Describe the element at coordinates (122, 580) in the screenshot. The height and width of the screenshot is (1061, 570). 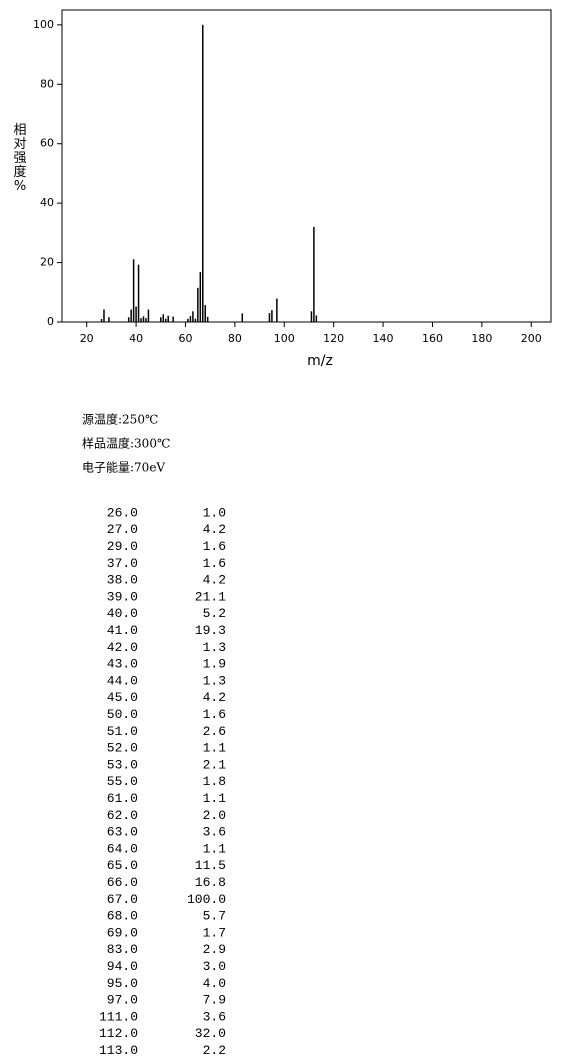
I see `mz-cell: 38.0` at that location.